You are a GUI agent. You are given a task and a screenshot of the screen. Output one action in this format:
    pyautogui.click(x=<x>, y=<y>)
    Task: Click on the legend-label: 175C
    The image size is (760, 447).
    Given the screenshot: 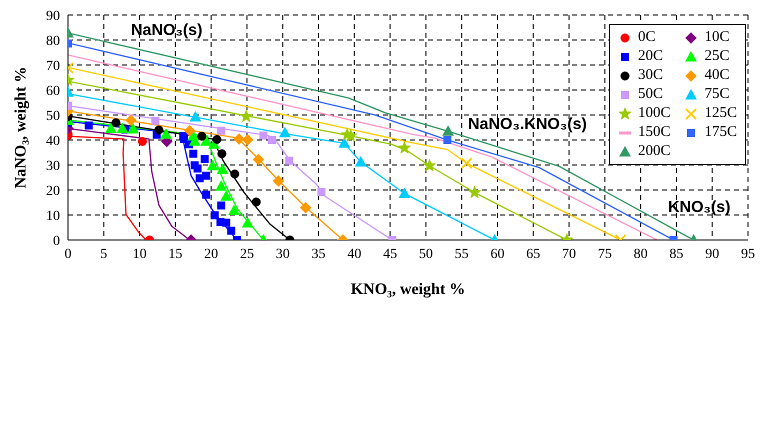 What is the action you would take?
    pyautogui.click(x=720, y=132)
    